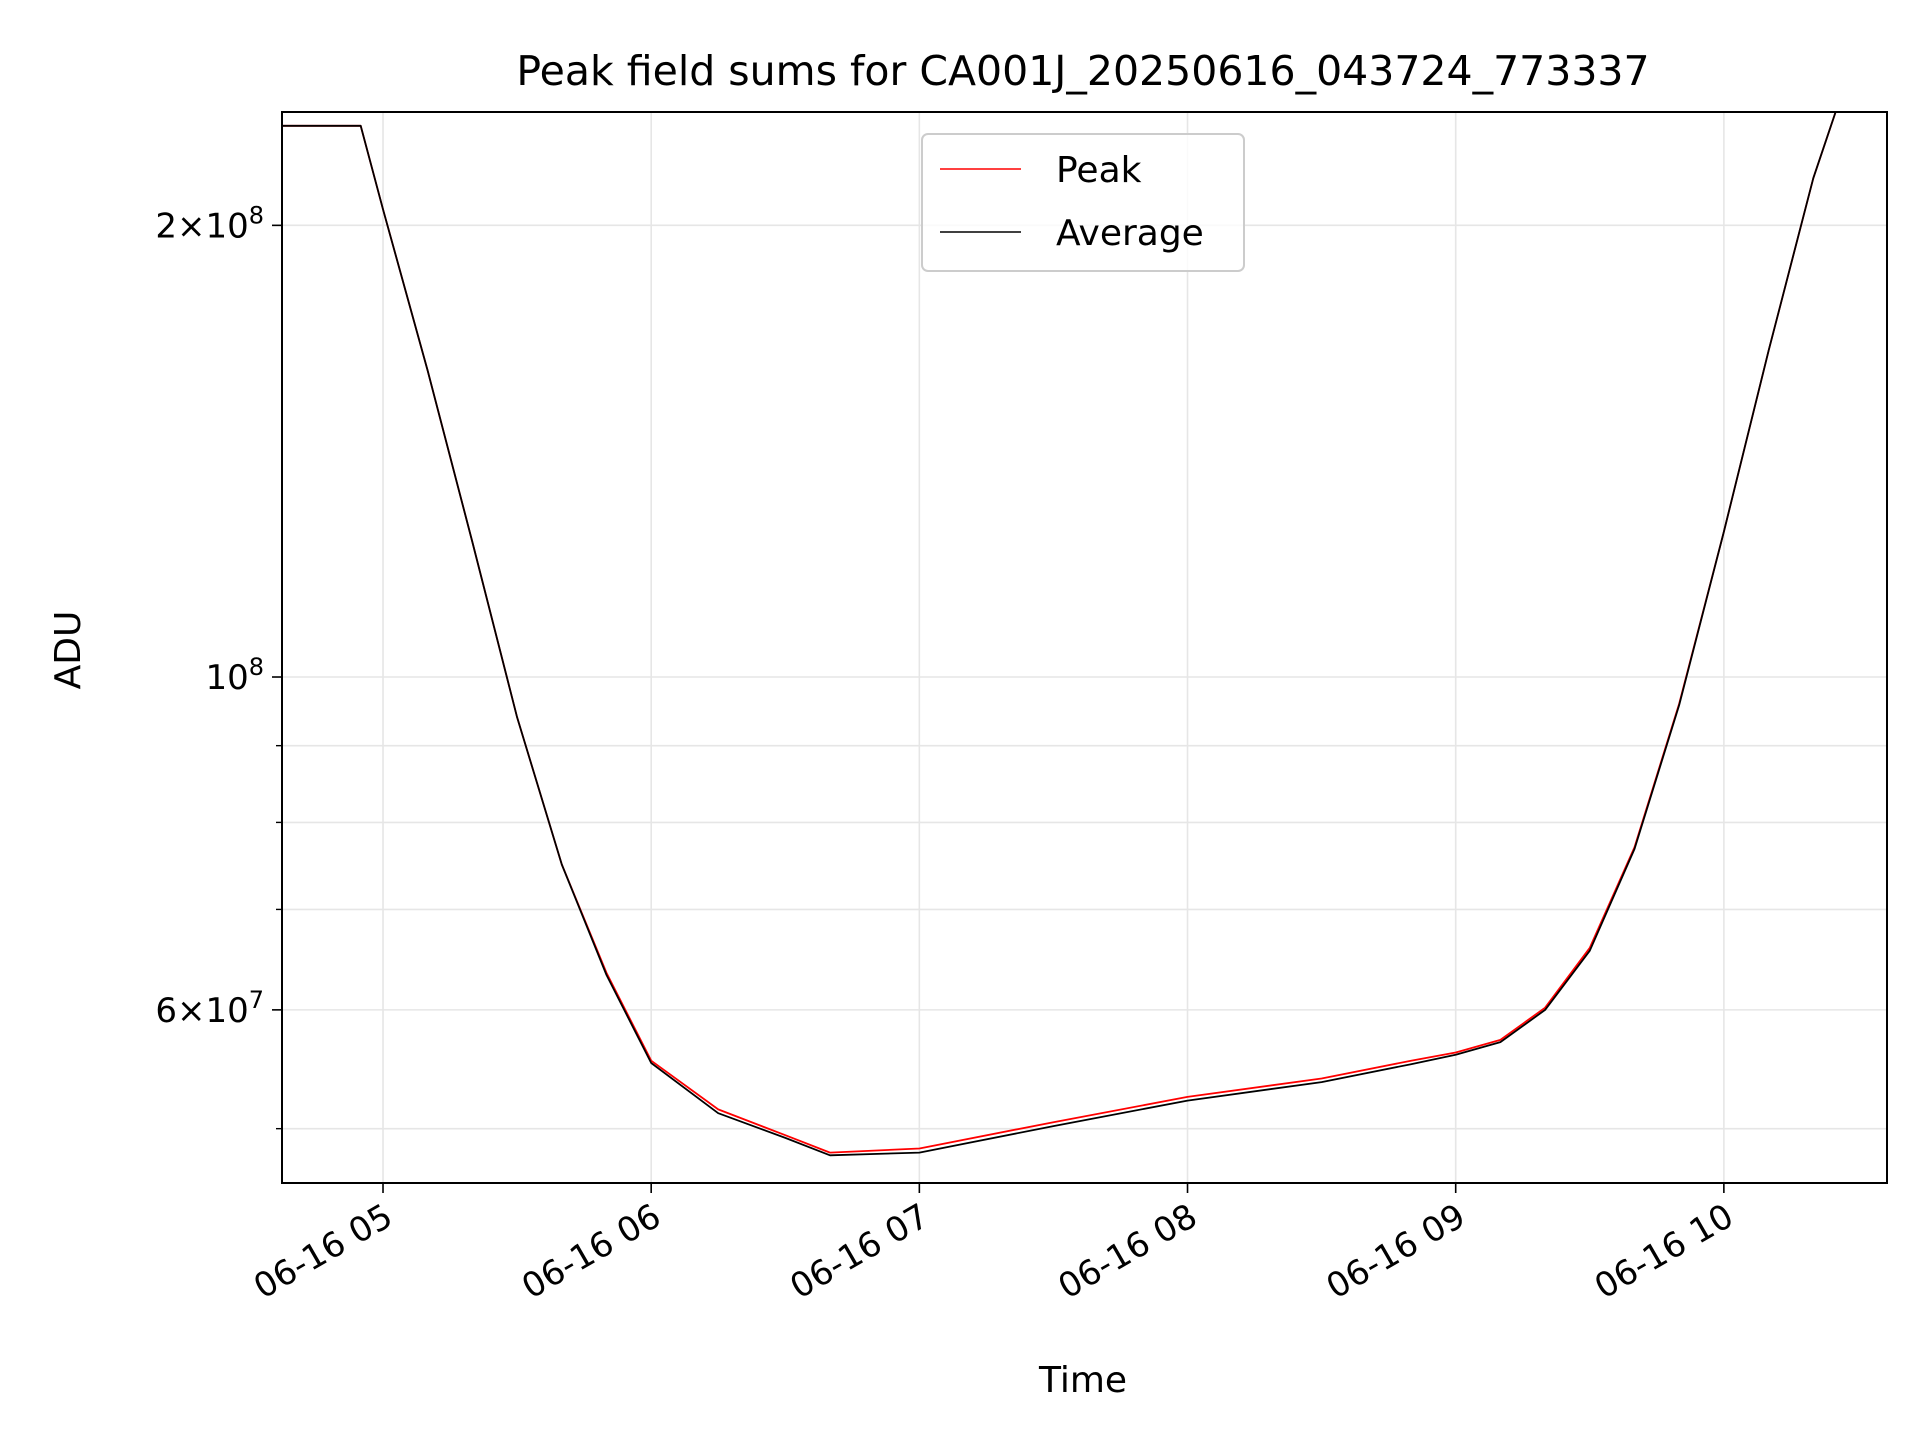  Describe the element at coordinates (1083, 202) in the screenshot. I see `legend: Peak Average` at that location.